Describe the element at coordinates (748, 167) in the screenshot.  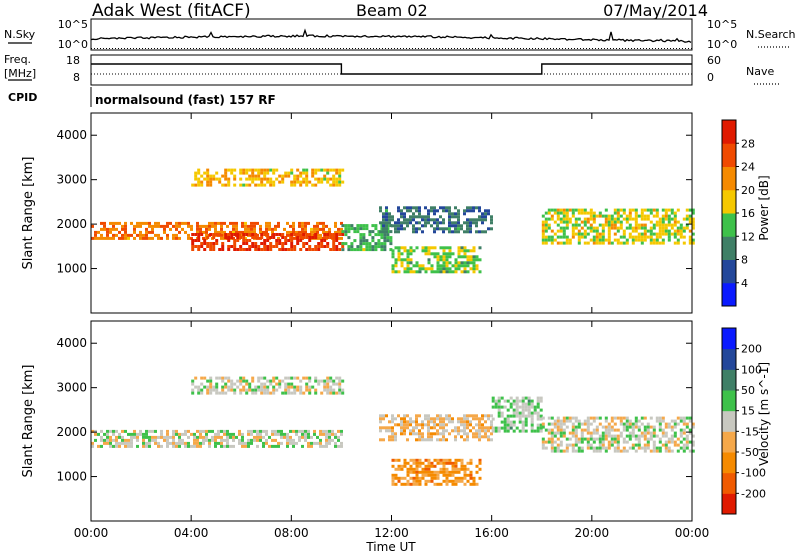
I see `colorbar-tick-label: 24` at that location.